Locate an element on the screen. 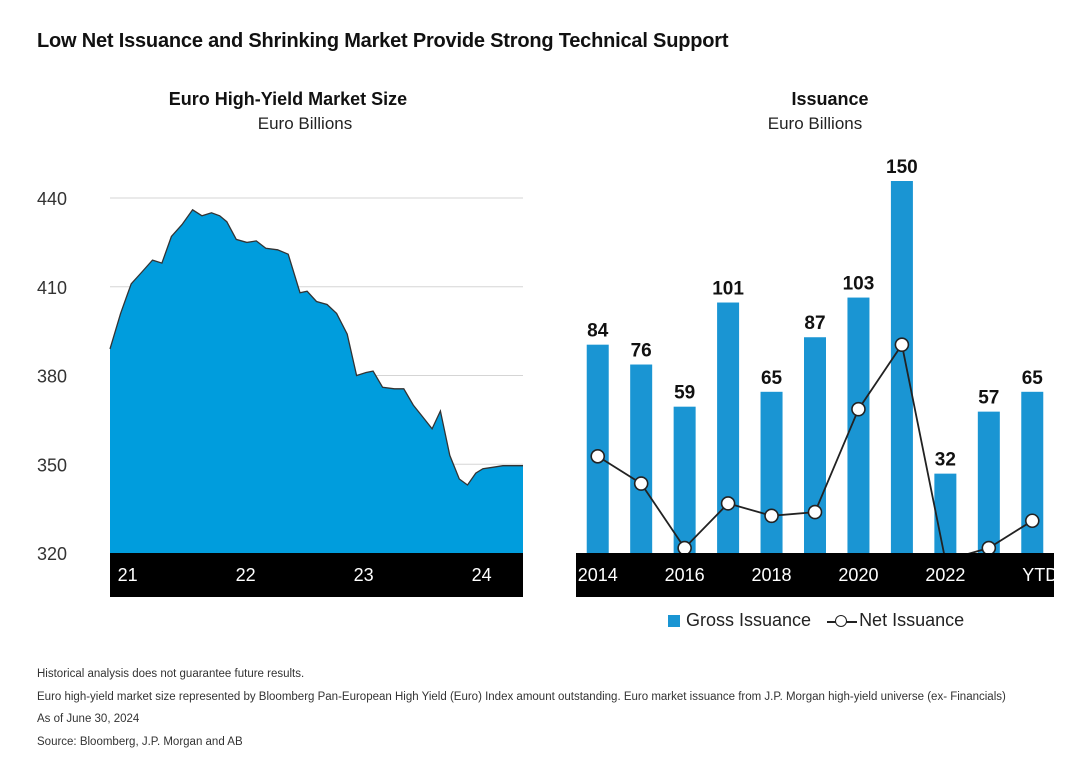 The height and width of the screenshot is (769, 1067). x-tick-label: 2022 is located at coordinates (945, 575).